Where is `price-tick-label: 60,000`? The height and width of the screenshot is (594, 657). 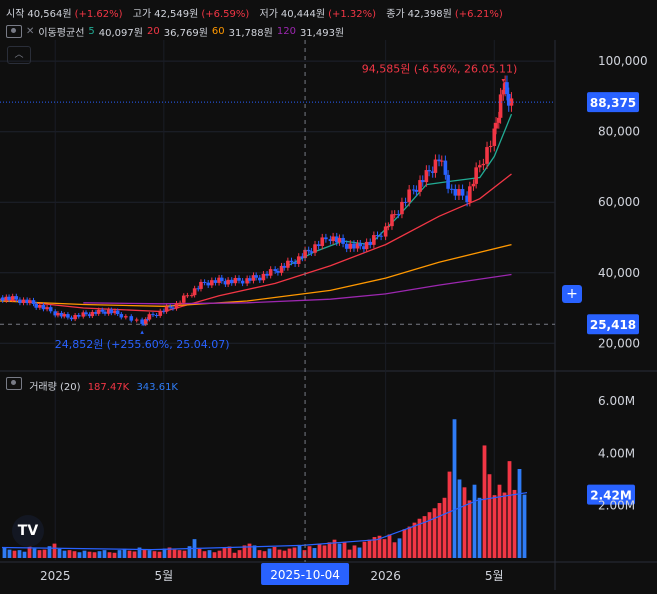
price-tick-label: 60,000 is located at coordinates (619, 202).